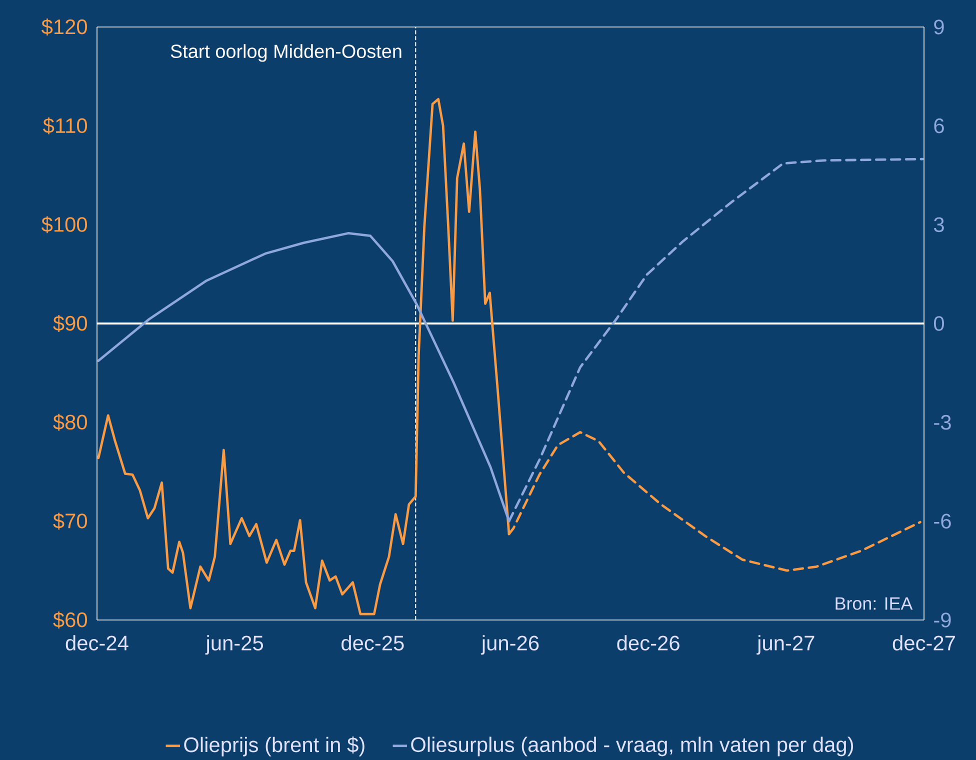  I want to click on y2-tick-label: -6, so click(942, 521).